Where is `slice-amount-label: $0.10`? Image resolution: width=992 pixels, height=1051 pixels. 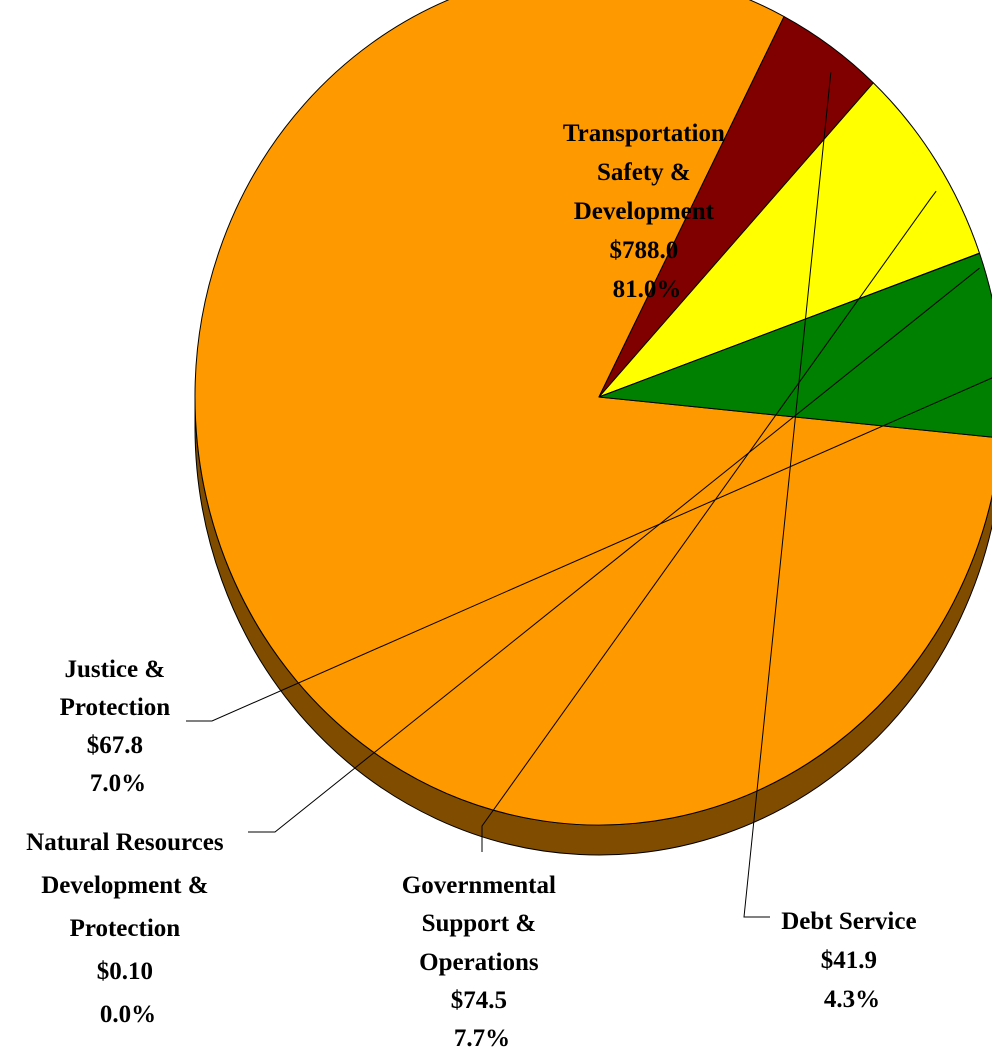 slice-amount-label: $0.10 is located at coordinates (125, 971).